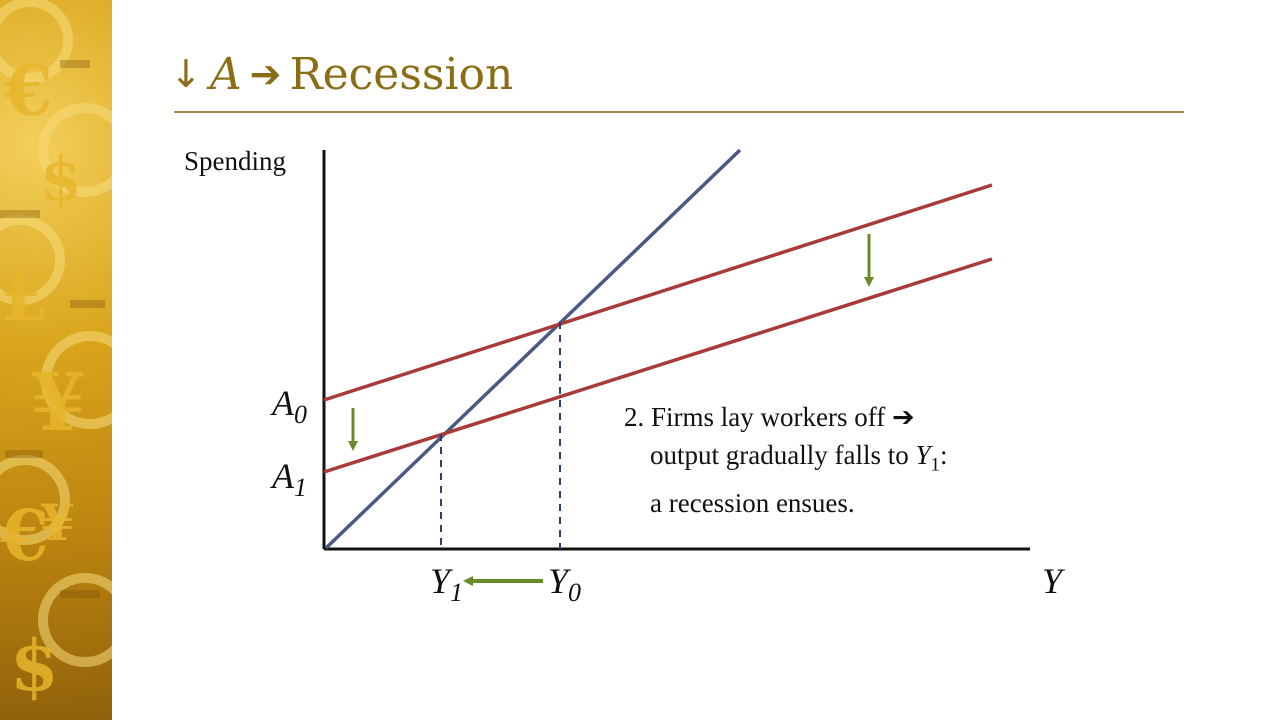 Image resolution: width=1280 pixels, height=720 pixels. What do you see at coordinates (440, 581) in the screenshot?
I see `label-y1-base: Y` at bounding box center [440, 581].